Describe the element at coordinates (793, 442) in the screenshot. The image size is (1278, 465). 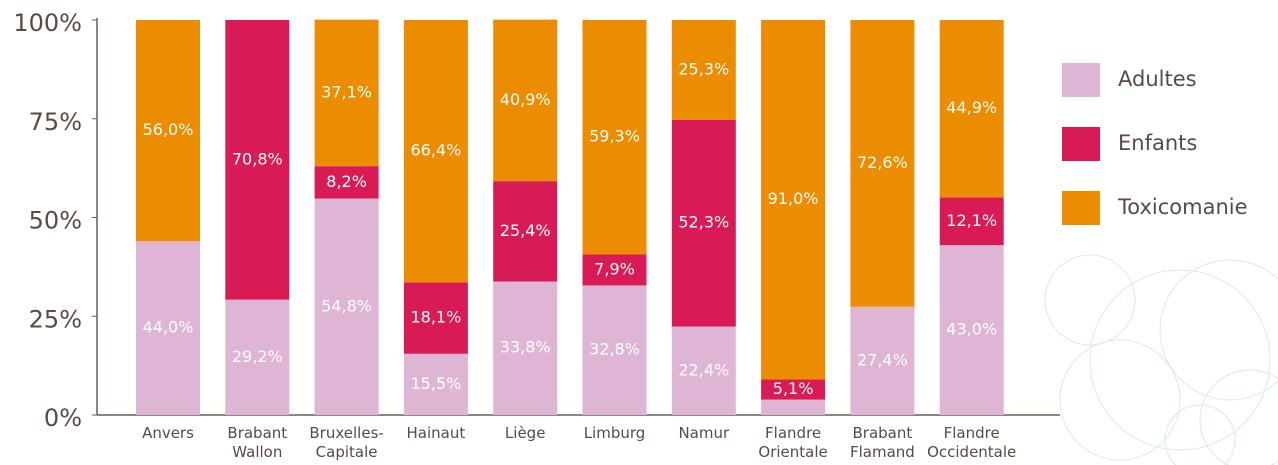
I see `x-tick-label: Flandre Orientale` at that location.